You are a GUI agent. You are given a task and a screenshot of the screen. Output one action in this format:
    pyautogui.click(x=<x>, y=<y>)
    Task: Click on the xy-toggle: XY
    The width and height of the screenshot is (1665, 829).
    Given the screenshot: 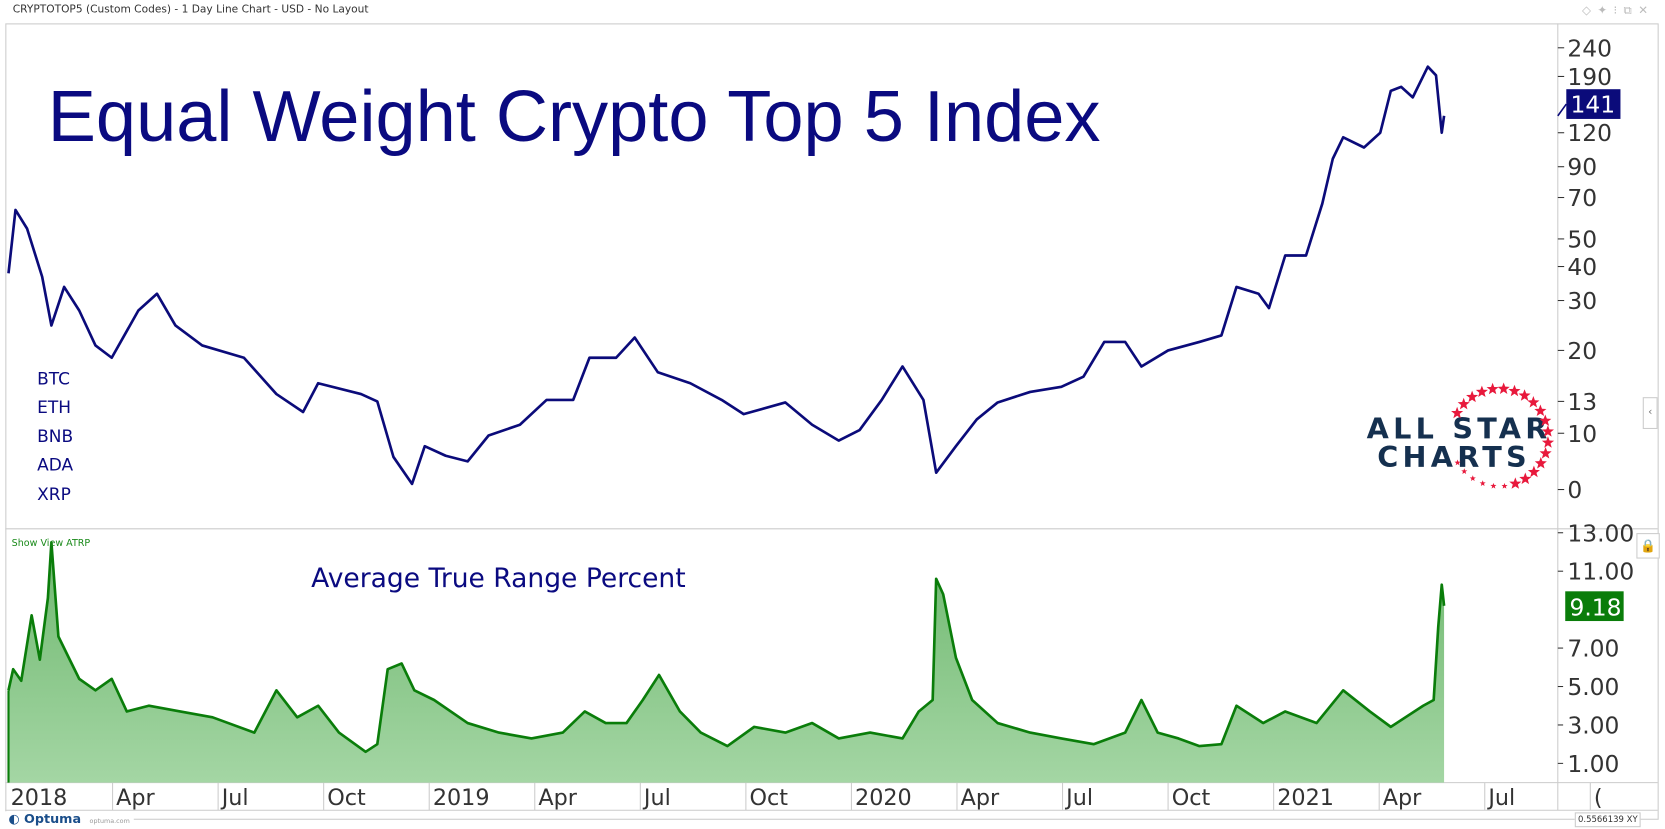 What is the action you would take?
    pyautogui.click(x=1632, y=819)
    